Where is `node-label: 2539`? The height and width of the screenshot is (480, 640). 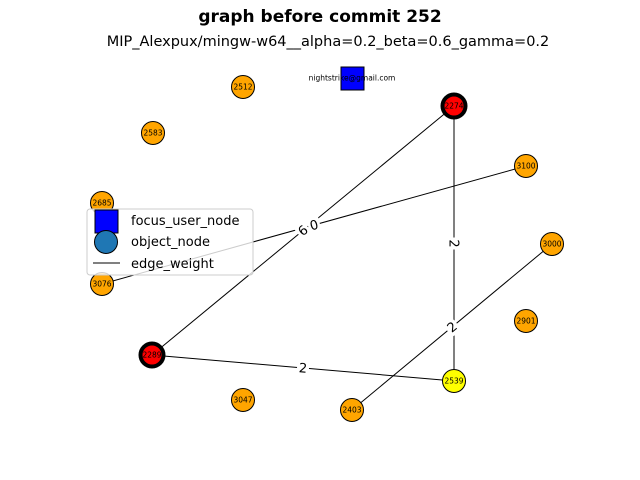 node-label: 2539 is located at coordinates (453, 381).